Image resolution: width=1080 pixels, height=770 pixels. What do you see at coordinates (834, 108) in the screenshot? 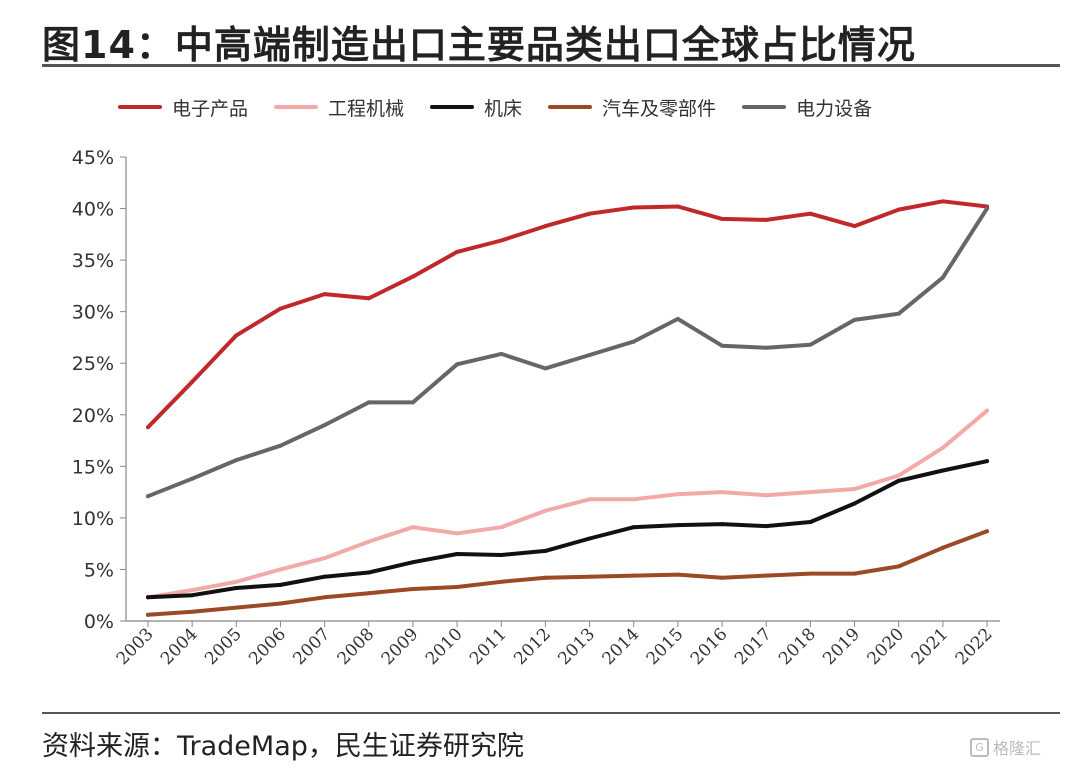
I see `legend-label: 电力设备` at bounding box center [834, 108].